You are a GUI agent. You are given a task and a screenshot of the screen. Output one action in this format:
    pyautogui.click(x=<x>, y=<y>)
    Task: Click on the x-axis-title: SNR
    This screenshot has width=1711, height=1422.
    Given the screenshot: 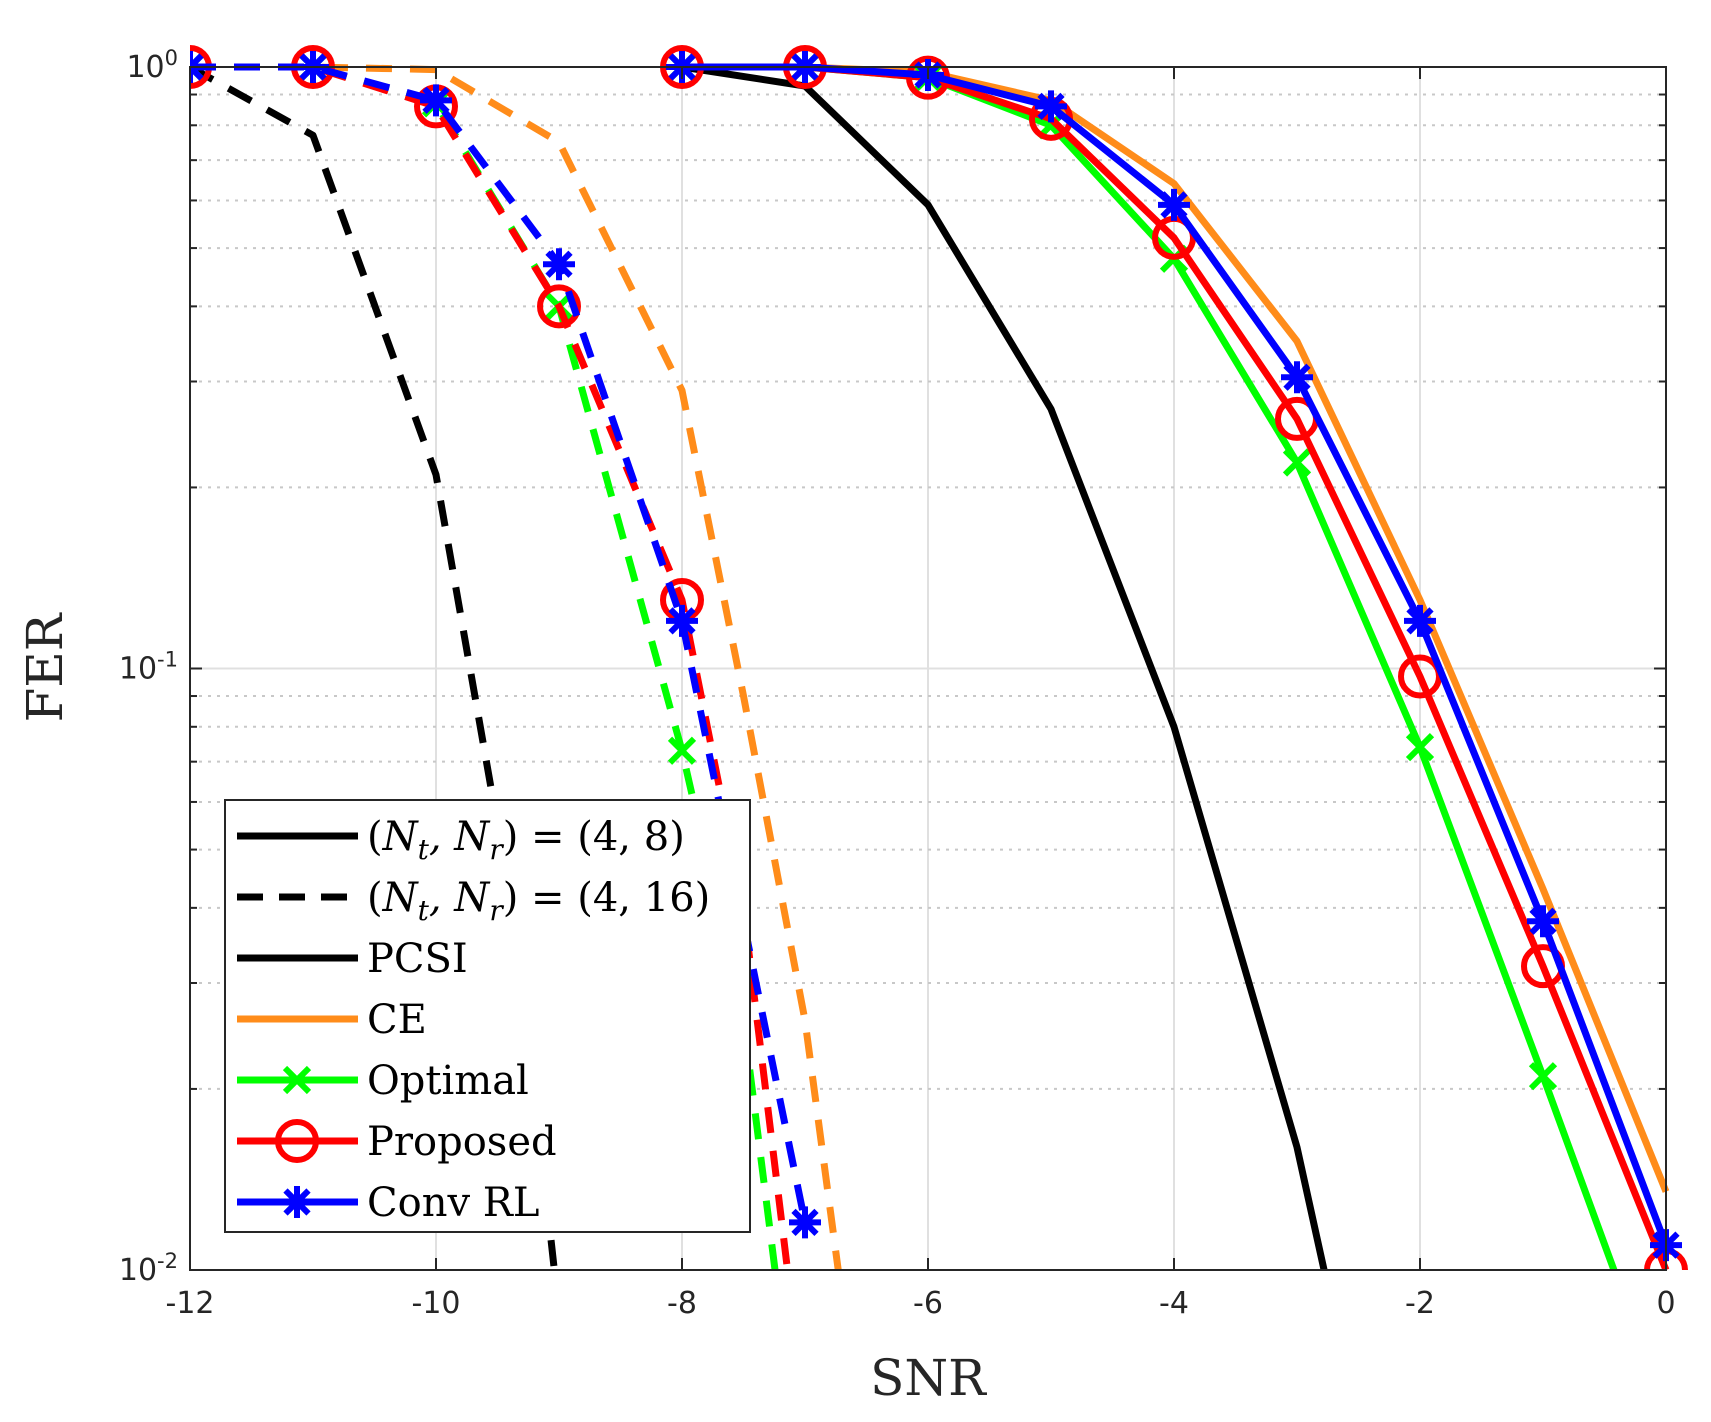 What is the action you would take?
    pyautogui.click(x=928, y=1378)
    